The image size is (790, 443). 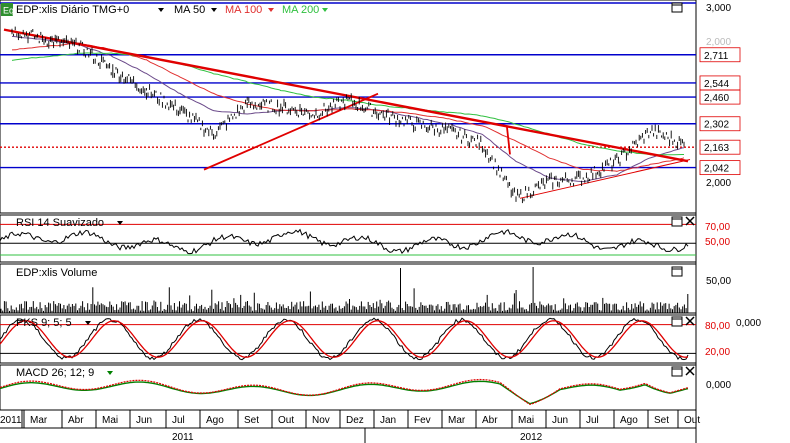 What do you see at coordinates (189, 10) in the screenshot?
I see `ma50-label: MA 50` at bounding box center [189, 10].